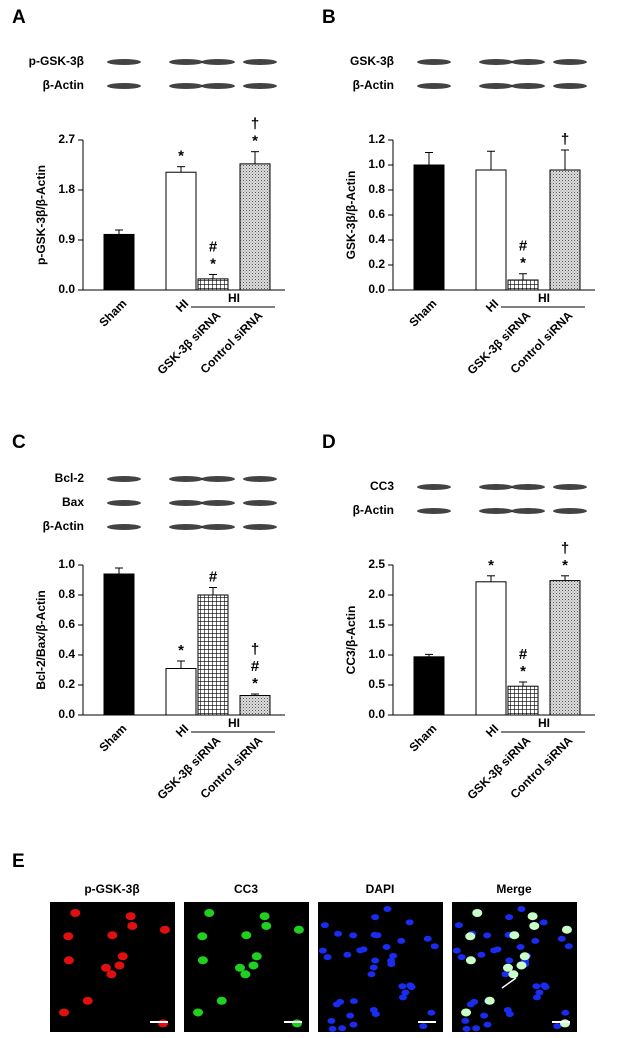 The image size is (617, 1038). What do you see at coordinates (56, 61) in the screenshot?
I see `blot-label: p-GSK-3β` at bounding box center [56, 61].